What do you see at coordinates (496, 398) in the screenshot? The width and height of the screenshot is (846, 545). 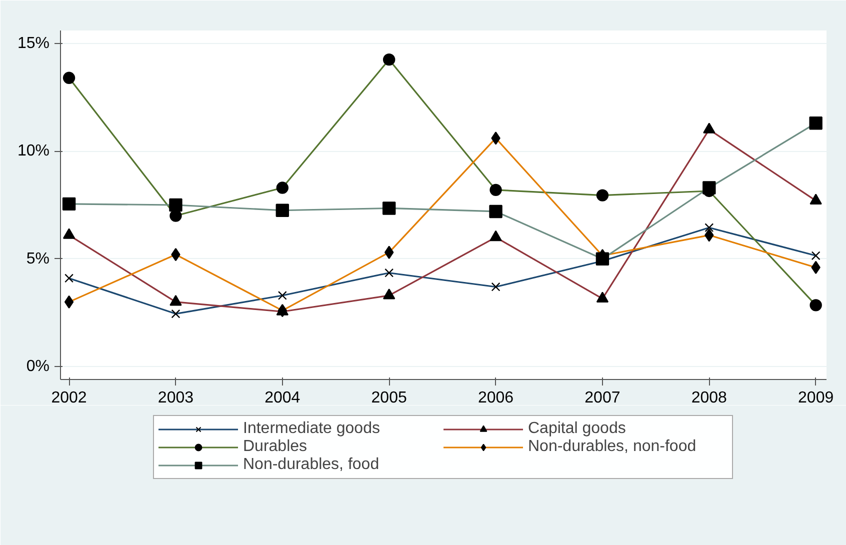 I see `x-tick-label: 2006` at bounding box center [496, 398].